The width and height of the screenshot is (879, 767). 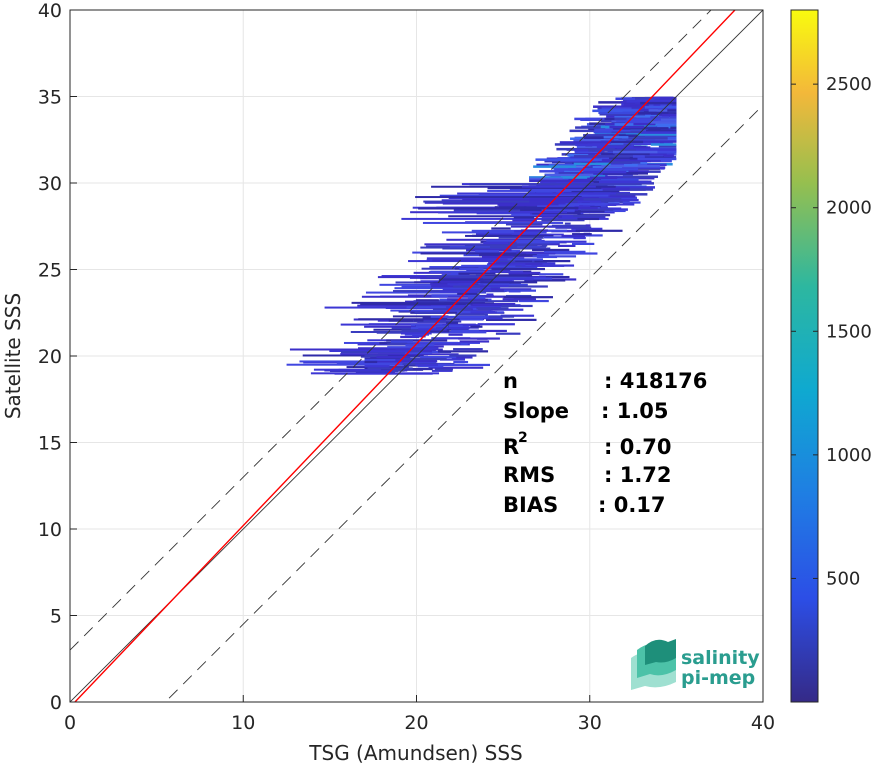 What do you see at coordinates (529, 475) in the screenshot?
I see `stat-rms-label: RMS` at bounding box center [529, 475].